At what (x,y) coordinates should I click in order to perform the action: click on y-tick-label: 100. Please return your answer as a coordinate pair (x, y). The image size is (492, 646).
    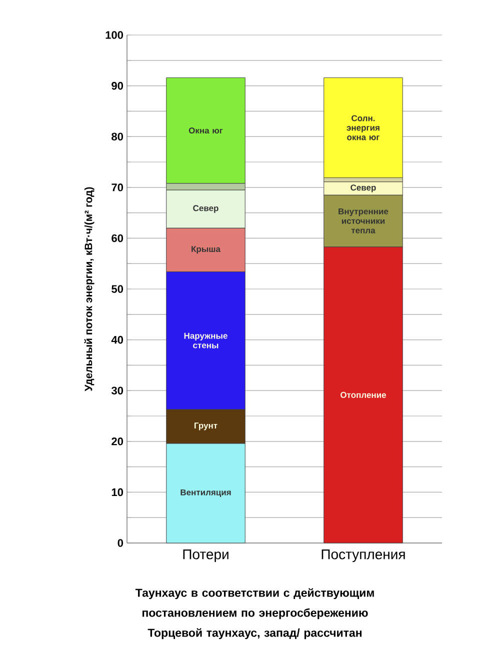
    Looking at the image, I should click on (115, 35).